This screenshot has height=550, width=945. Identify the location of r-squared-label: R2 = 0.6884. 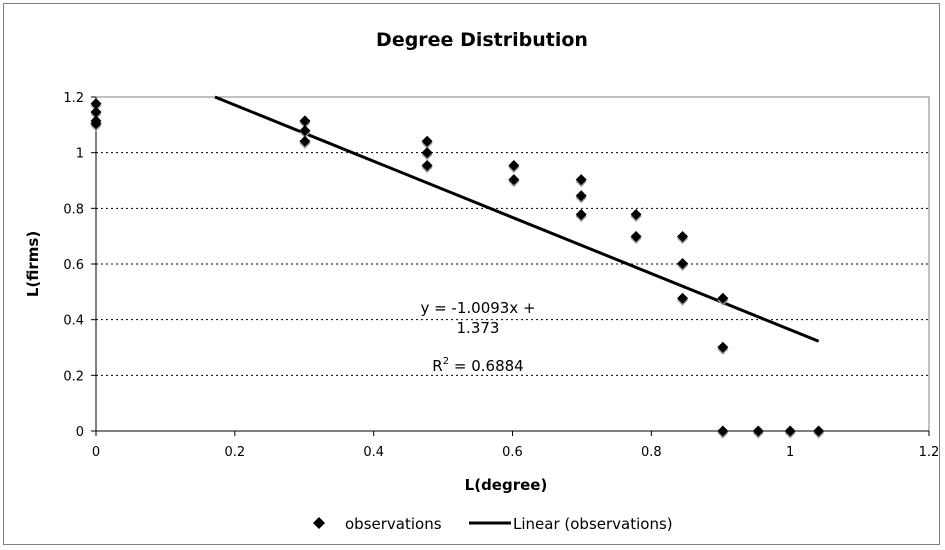
(477, 365).